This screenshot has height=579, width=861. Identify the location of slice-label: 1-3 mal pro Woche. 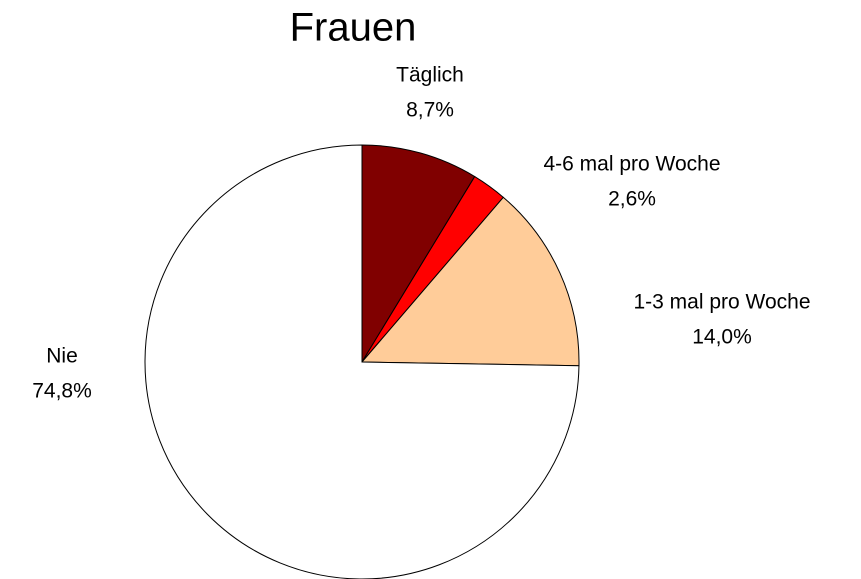
(721, 302).